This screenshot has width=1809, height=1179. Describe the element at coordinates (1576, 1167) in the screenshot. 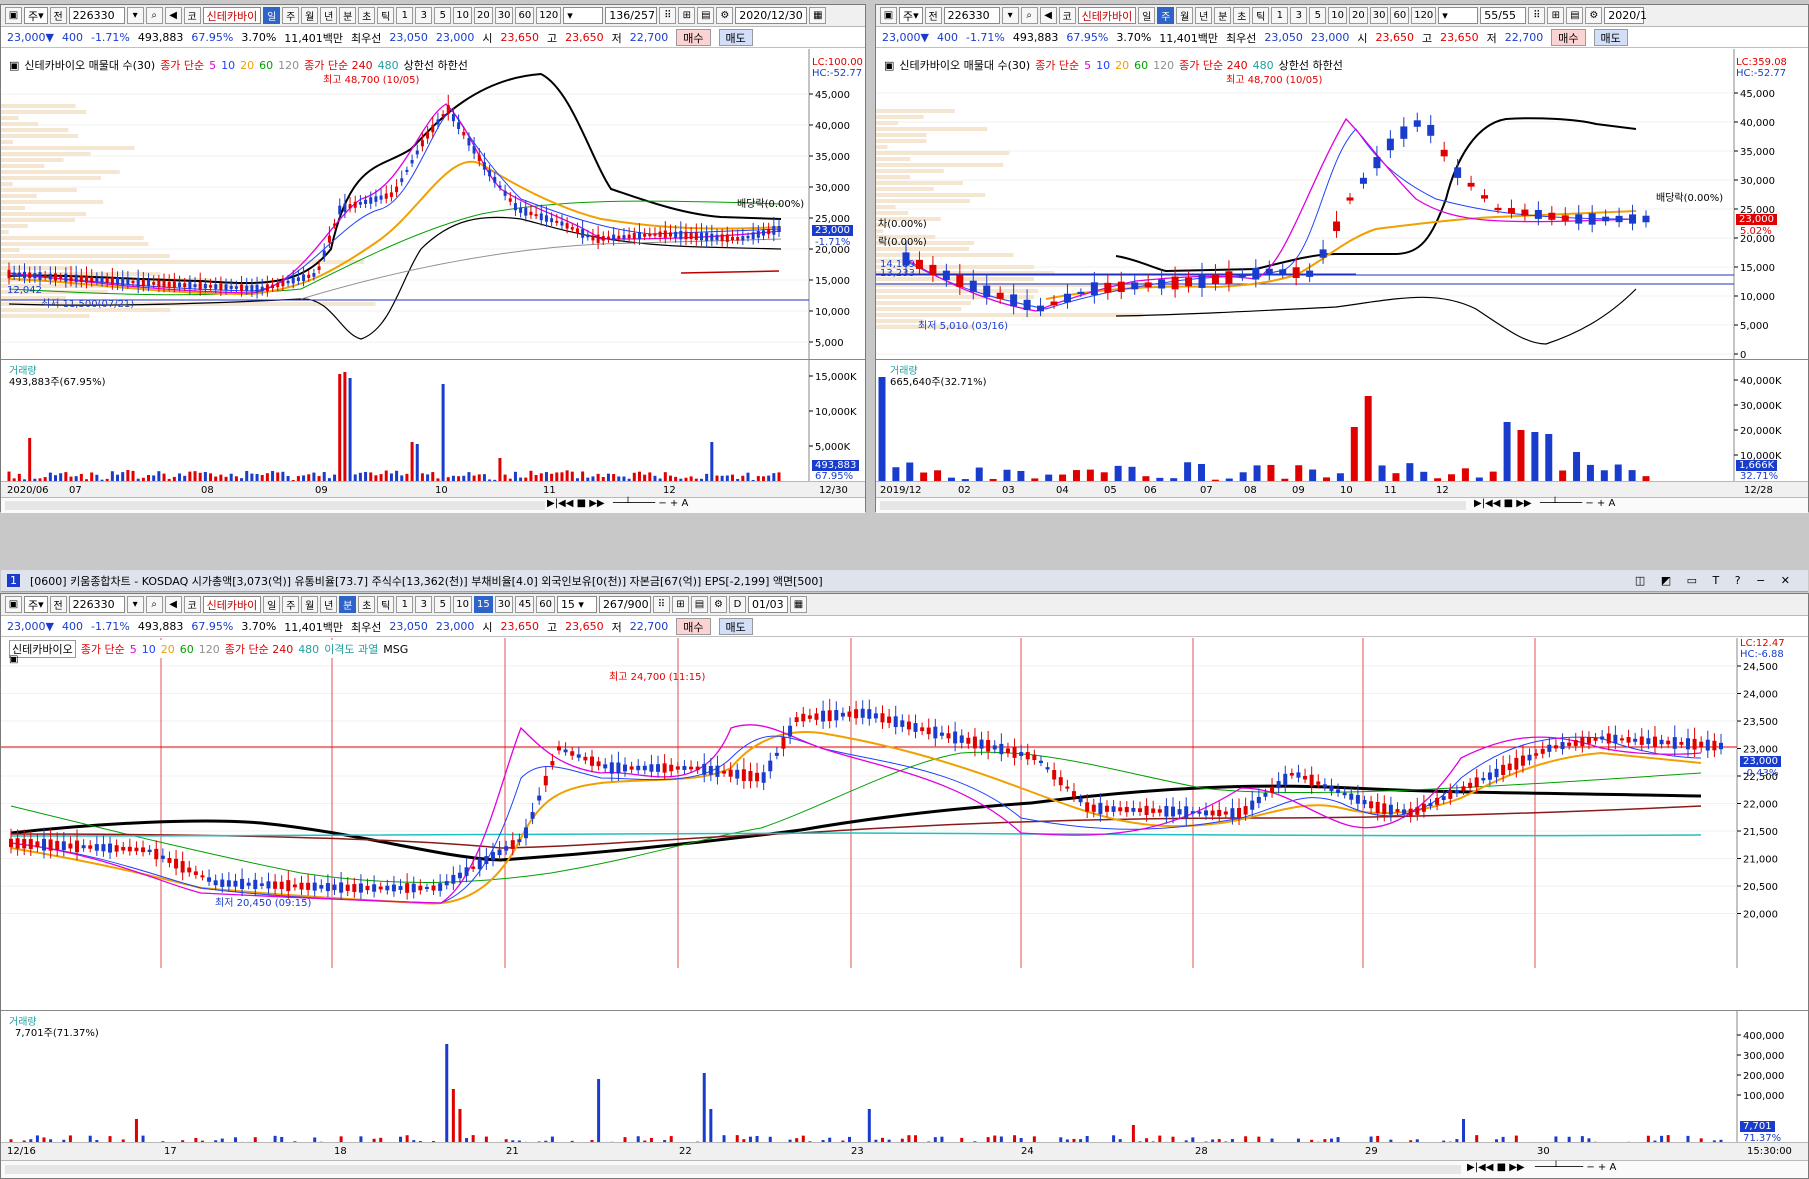

I see `zoom-slider: ───┴──── − + A` at that location.